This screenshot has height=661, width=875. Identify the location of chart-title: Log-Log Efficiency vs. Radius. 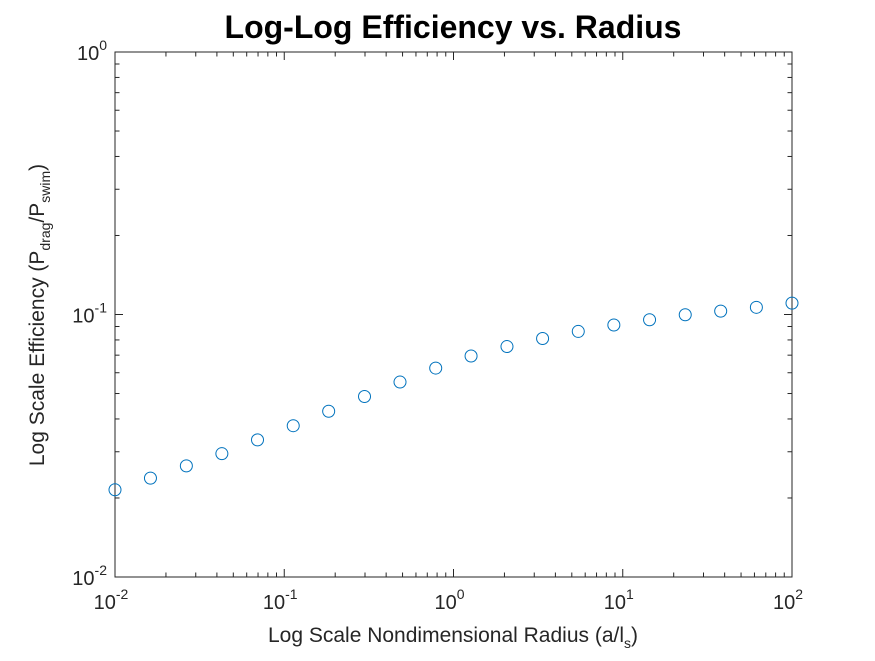
(453, 27).